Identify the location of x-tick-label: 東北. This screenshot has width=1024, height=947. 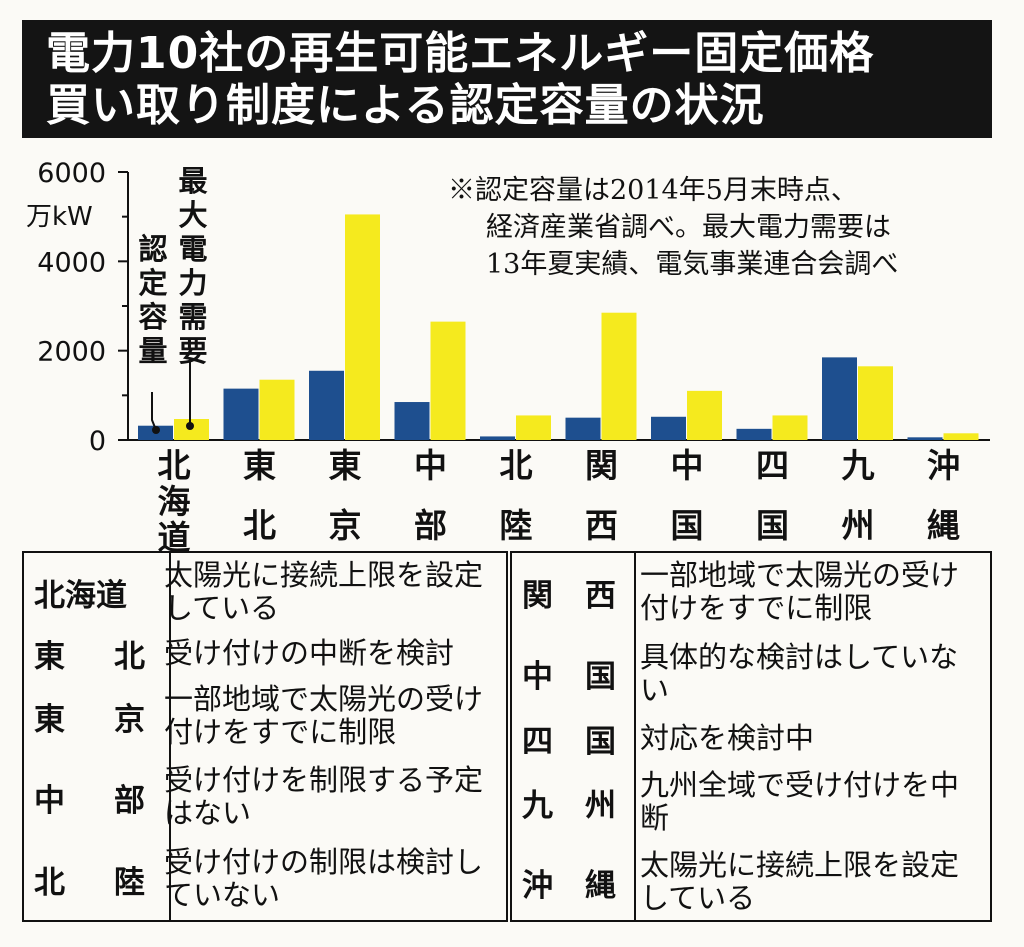
(259, 495).